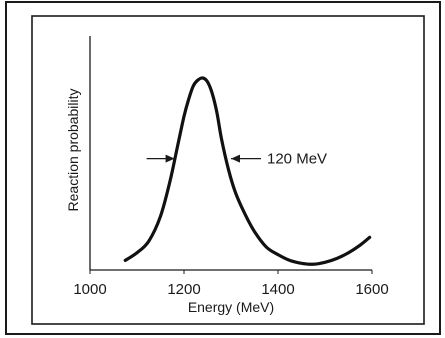  I want to click on right-arrowhead-icon, so click(235, 158).